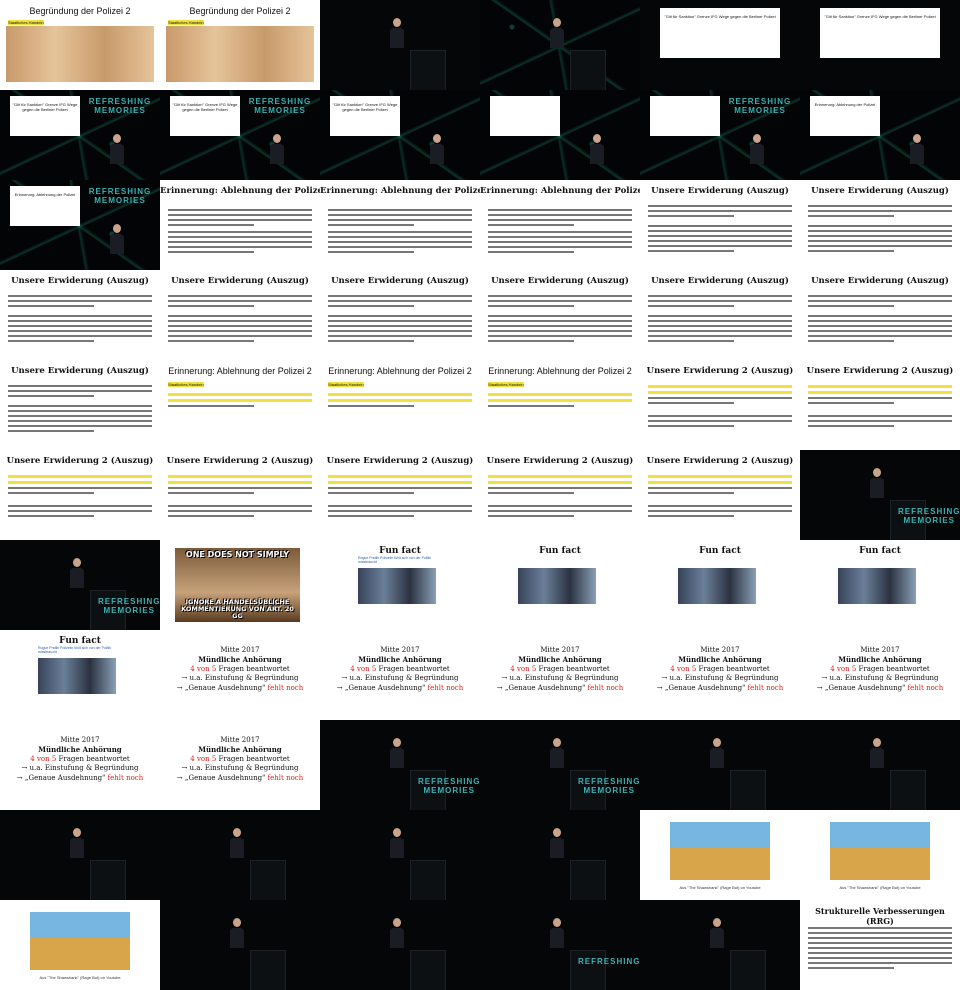 The height and width of the screenshot is (990, 960). Describe the element at coordinates (720, 405) in the screenshot. I see `thumbnail-29: Unsere Erwiderung 2 (Auszug)` at that location.